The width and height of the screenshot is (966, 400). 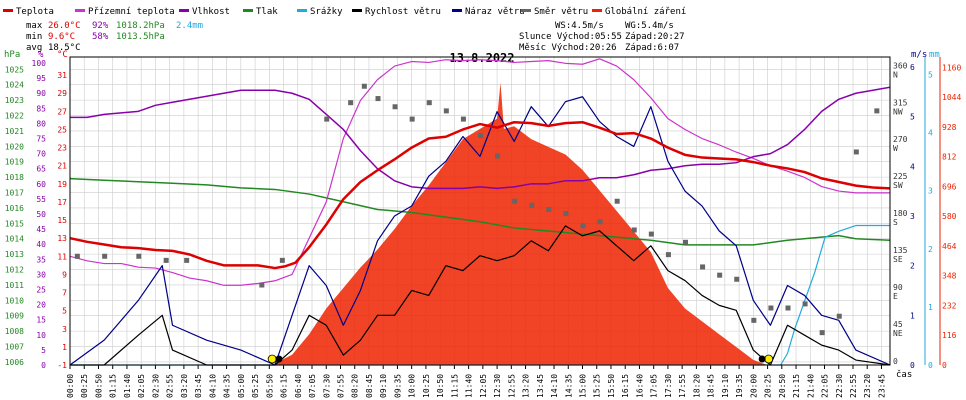 What do you see at coordinates (867, 386) in the screenshot?
I see `x-tick-label: 23:20` at bounding box center [867, 386].